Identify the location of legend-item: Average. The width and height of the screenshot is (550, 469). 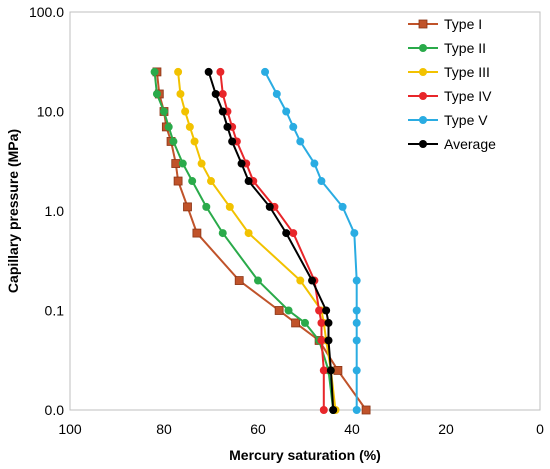
(452, 144).